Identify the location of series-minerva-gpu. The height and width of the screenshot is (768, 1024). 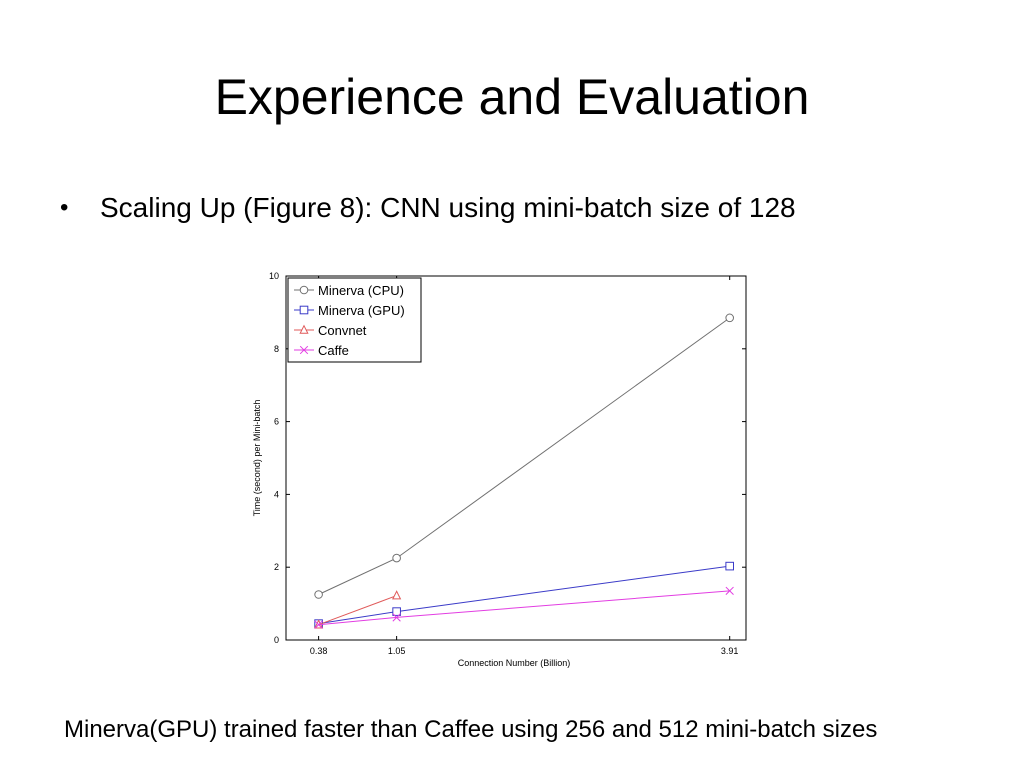
(524, 594).